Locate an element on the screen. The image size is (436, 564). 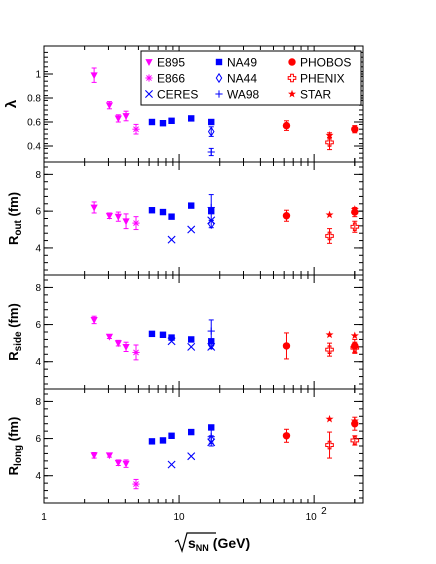
legend-entry-star: STAR is located at coordinates (309, 95).